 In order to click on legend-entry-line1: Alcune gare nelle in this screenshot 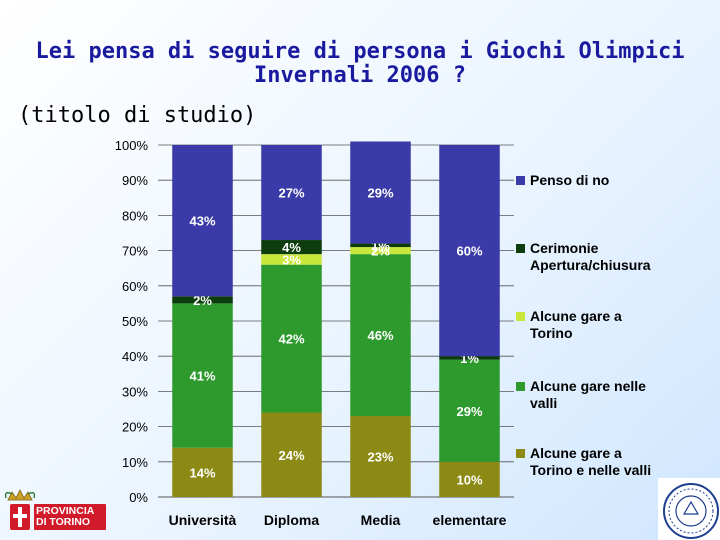, I will do `click(588, 386)`.